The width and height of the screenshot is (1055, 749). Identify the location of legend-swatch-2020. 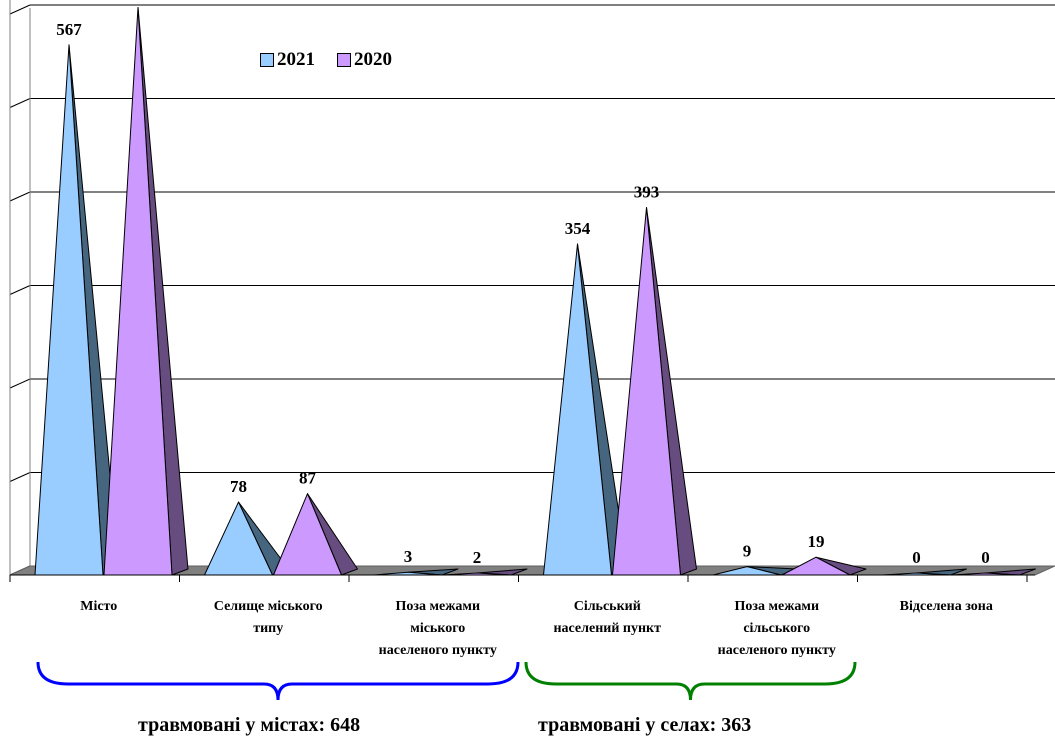
(344, 60).